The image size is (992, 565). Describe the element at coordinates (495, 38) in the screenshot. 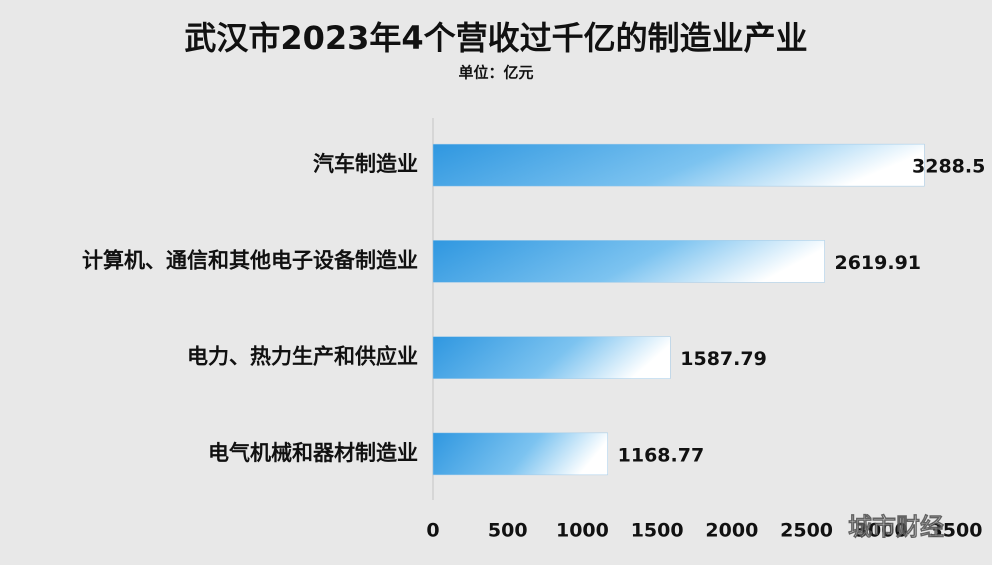

I see `chart-title: 武汉市2023年4个营收过千亿的制造业产业` at that location.